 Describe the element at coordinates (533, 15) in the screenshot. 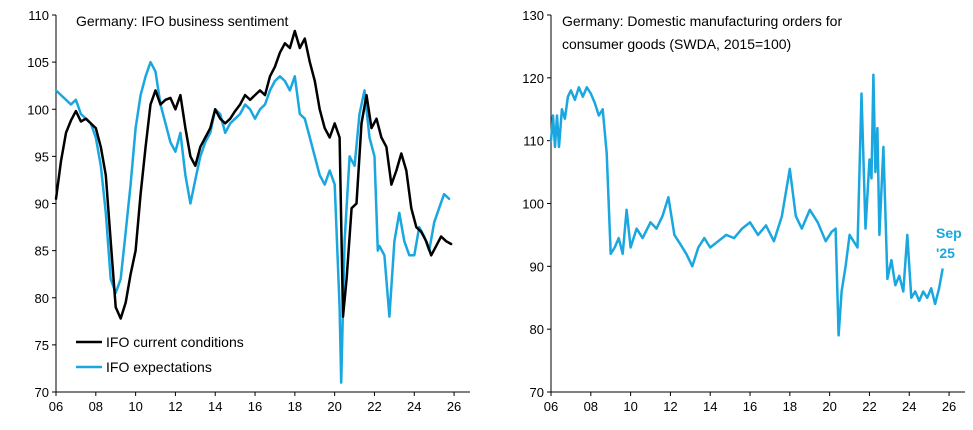

I see `y-tick-label: 130` at that location.